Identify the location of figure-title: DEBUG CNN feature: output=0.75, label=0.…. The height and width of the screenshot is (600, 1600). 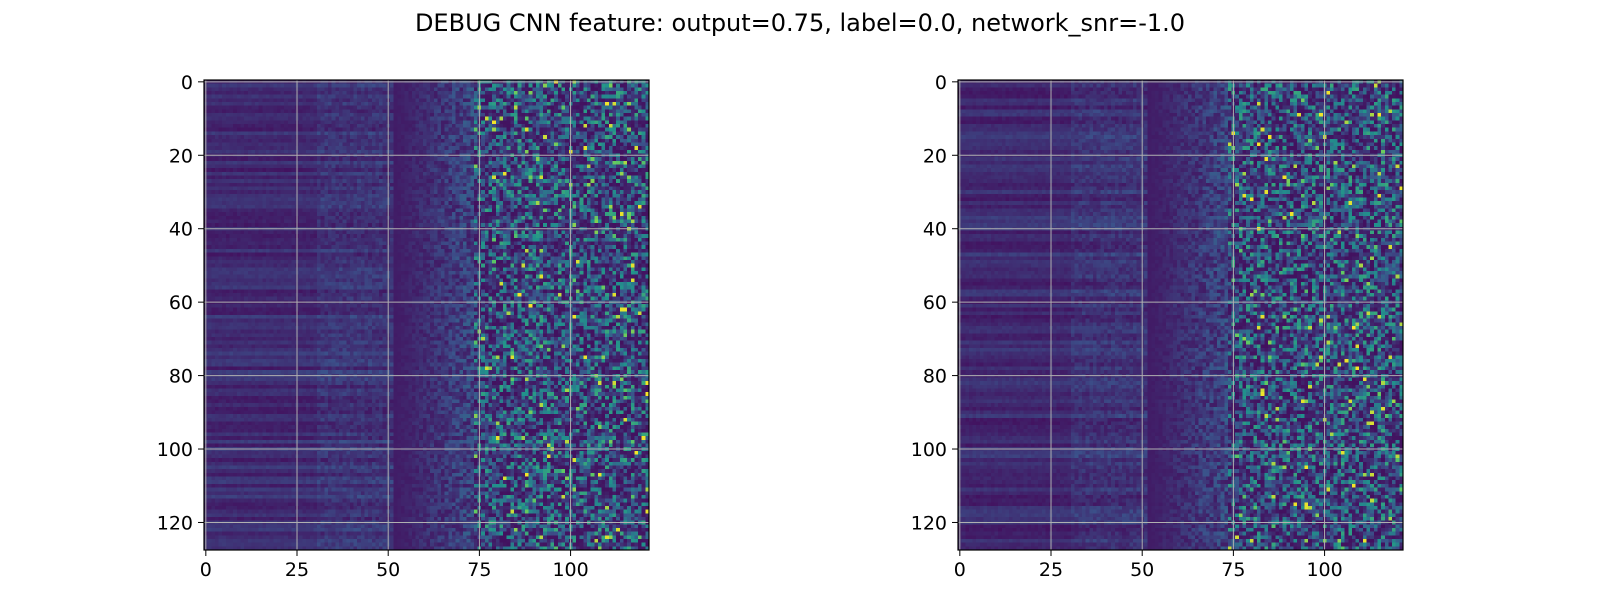
(800, 23).